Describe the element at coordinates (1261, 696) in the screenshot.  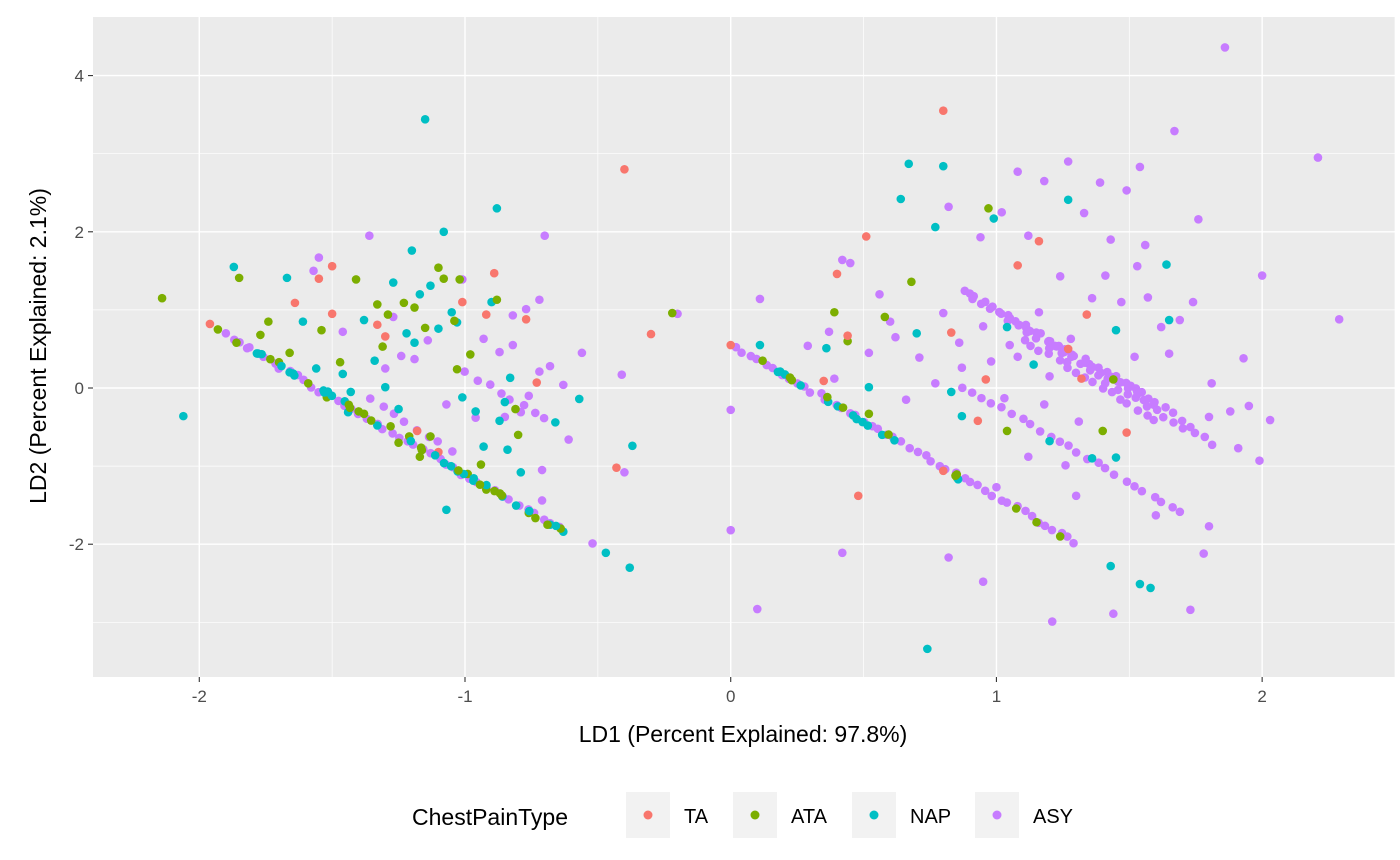
I see `x-tick-label: 2` at that location.